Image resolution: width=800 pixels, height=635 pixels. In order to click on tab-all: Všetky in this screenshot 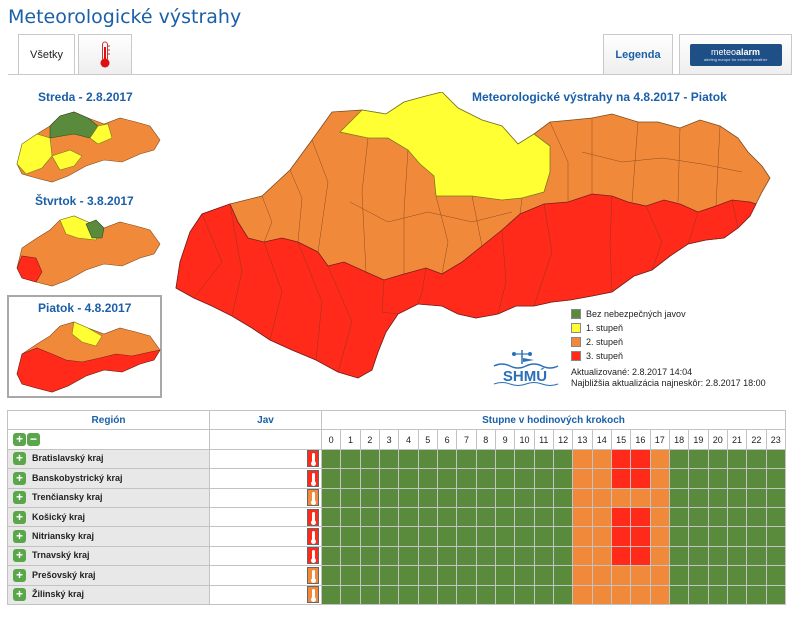, I will do `click(46, 54)`.